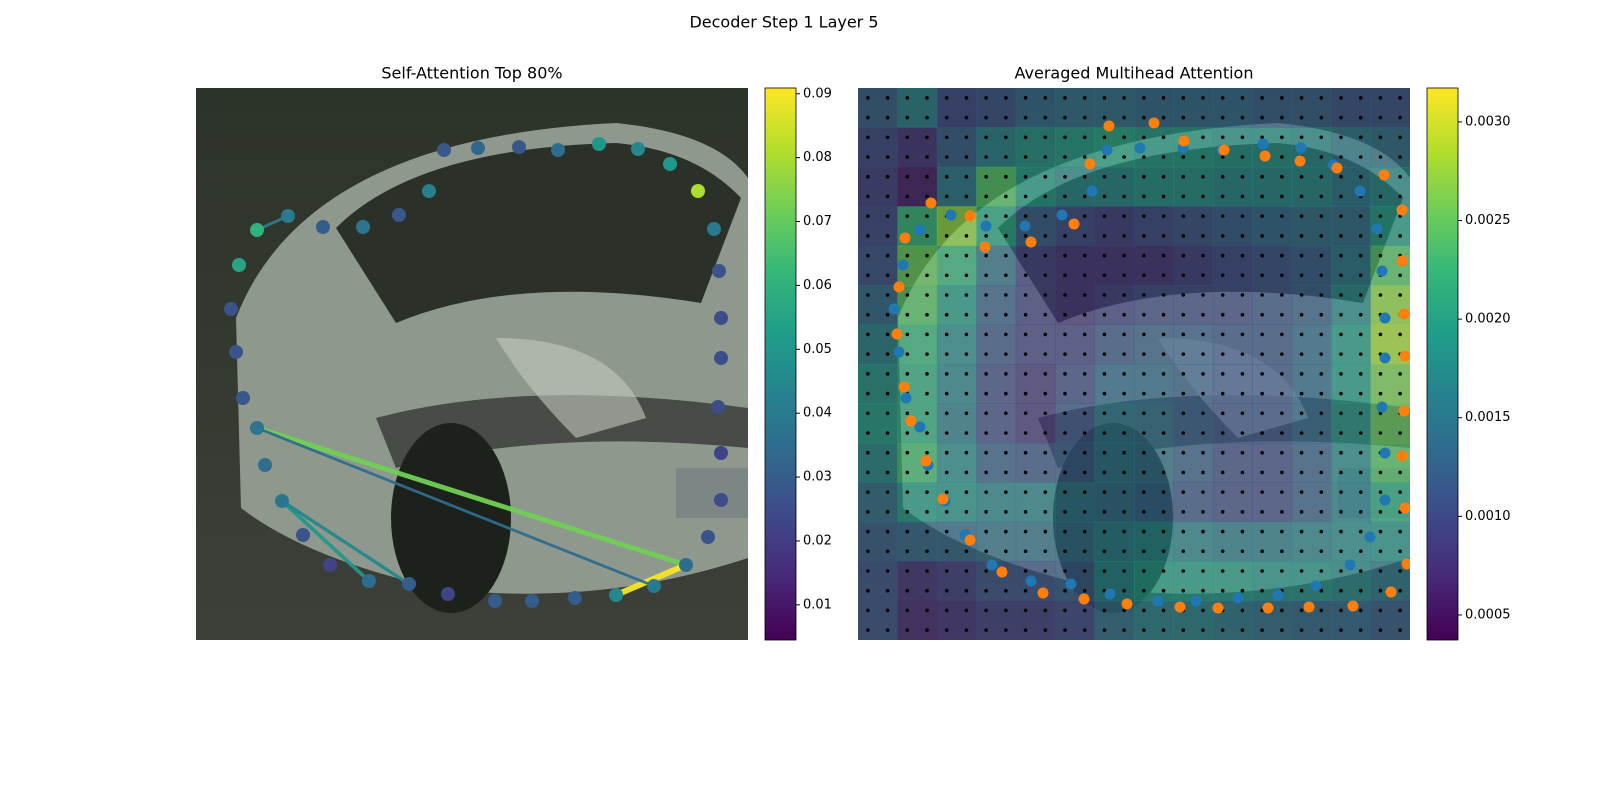 This screenshot has width=1600, height=800. What do you see at coordinates (1442, 364) in the screenshot?
I see `colorbar` at bounding box center [1442, 364].